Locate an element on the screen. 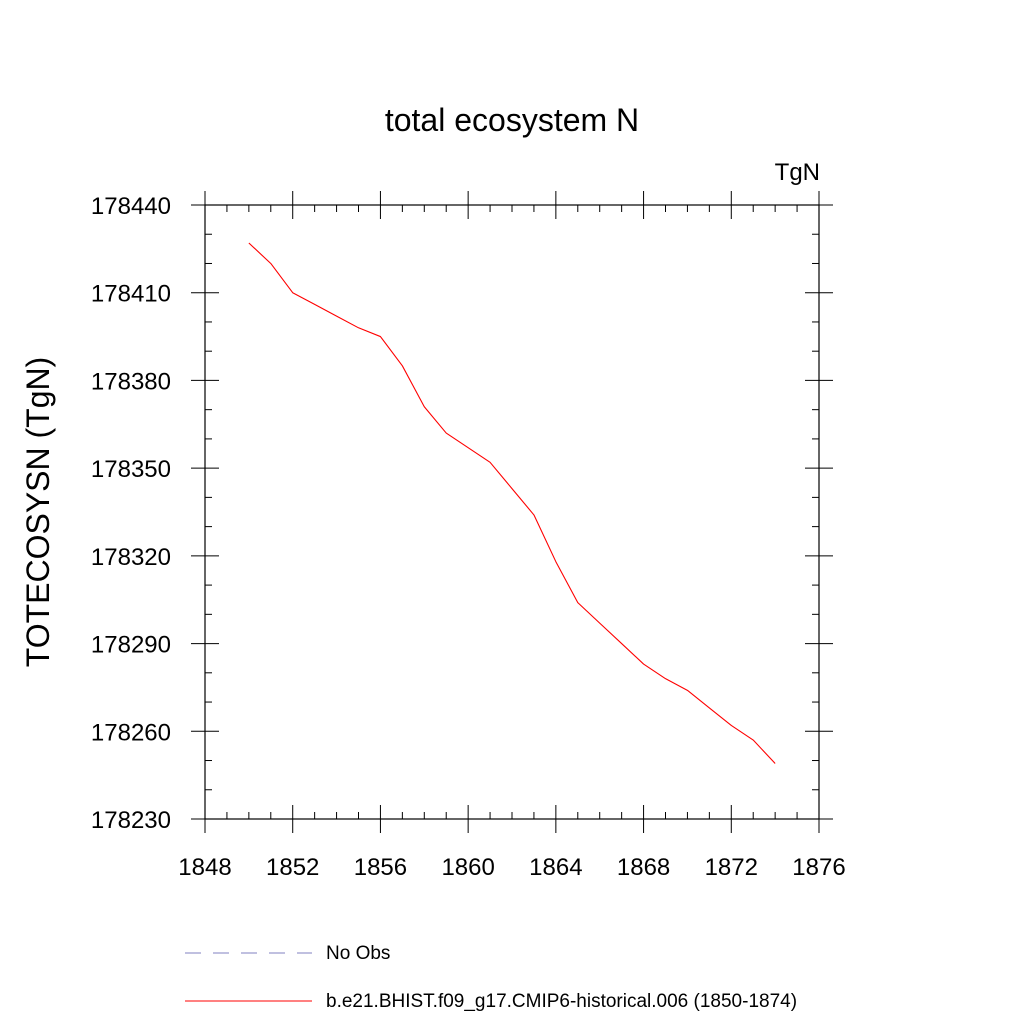 The image size is (1024, 1029). x-tick-label: 1848 is located at coordinates (204, 867).